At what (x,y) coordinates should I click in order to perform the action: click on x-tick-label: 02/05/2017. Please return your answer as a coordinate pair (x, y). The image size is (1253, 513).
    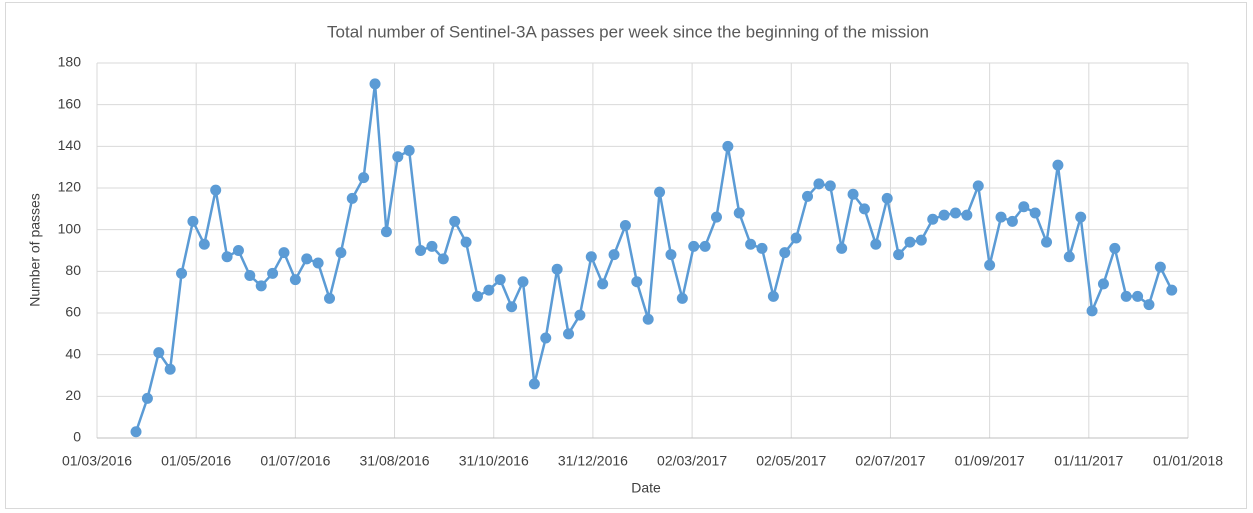
    Looking at the image, I should click on (791, 461).